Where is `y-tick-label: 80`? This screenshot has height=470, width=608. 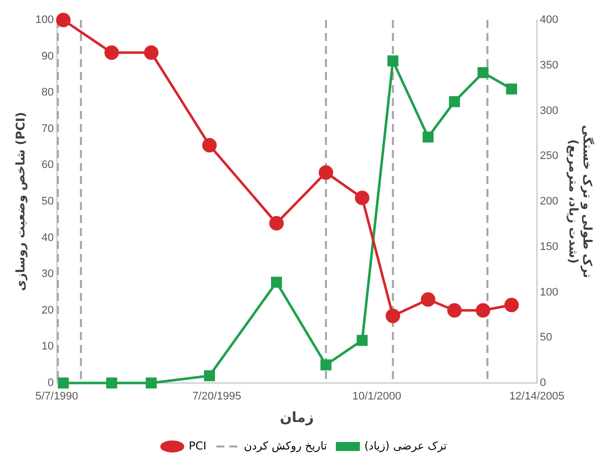 y-tick-label: 80 is located at coordinates (48, 92).